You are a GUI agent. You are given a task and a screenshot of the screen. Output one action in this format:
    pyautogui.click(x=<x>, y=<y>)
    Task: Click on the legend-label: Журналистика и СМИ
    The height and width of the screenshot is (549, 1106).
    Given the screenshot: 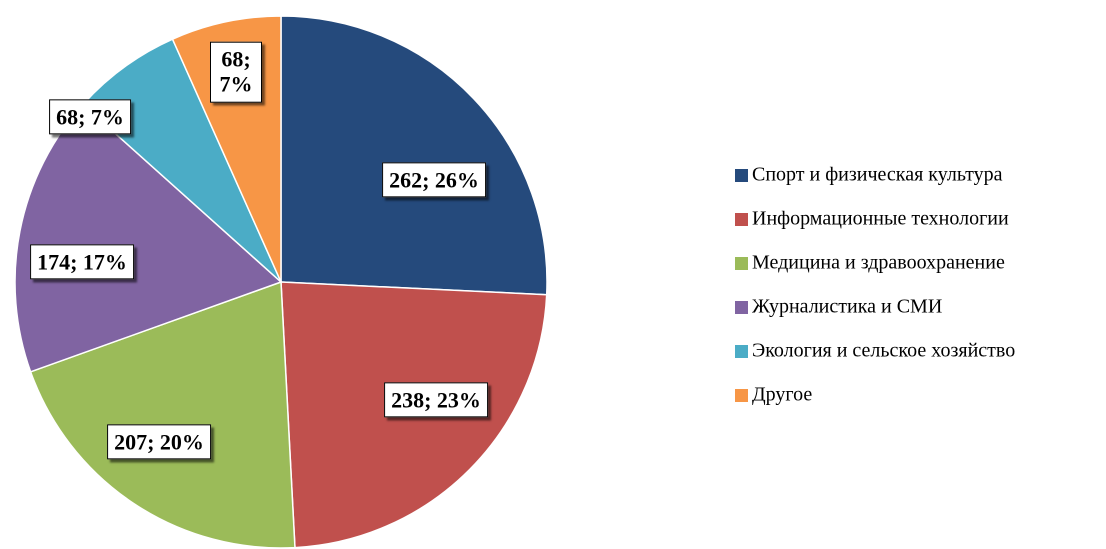 What is the action you would take?
    pyautogui.click(x=847, y=307)
    